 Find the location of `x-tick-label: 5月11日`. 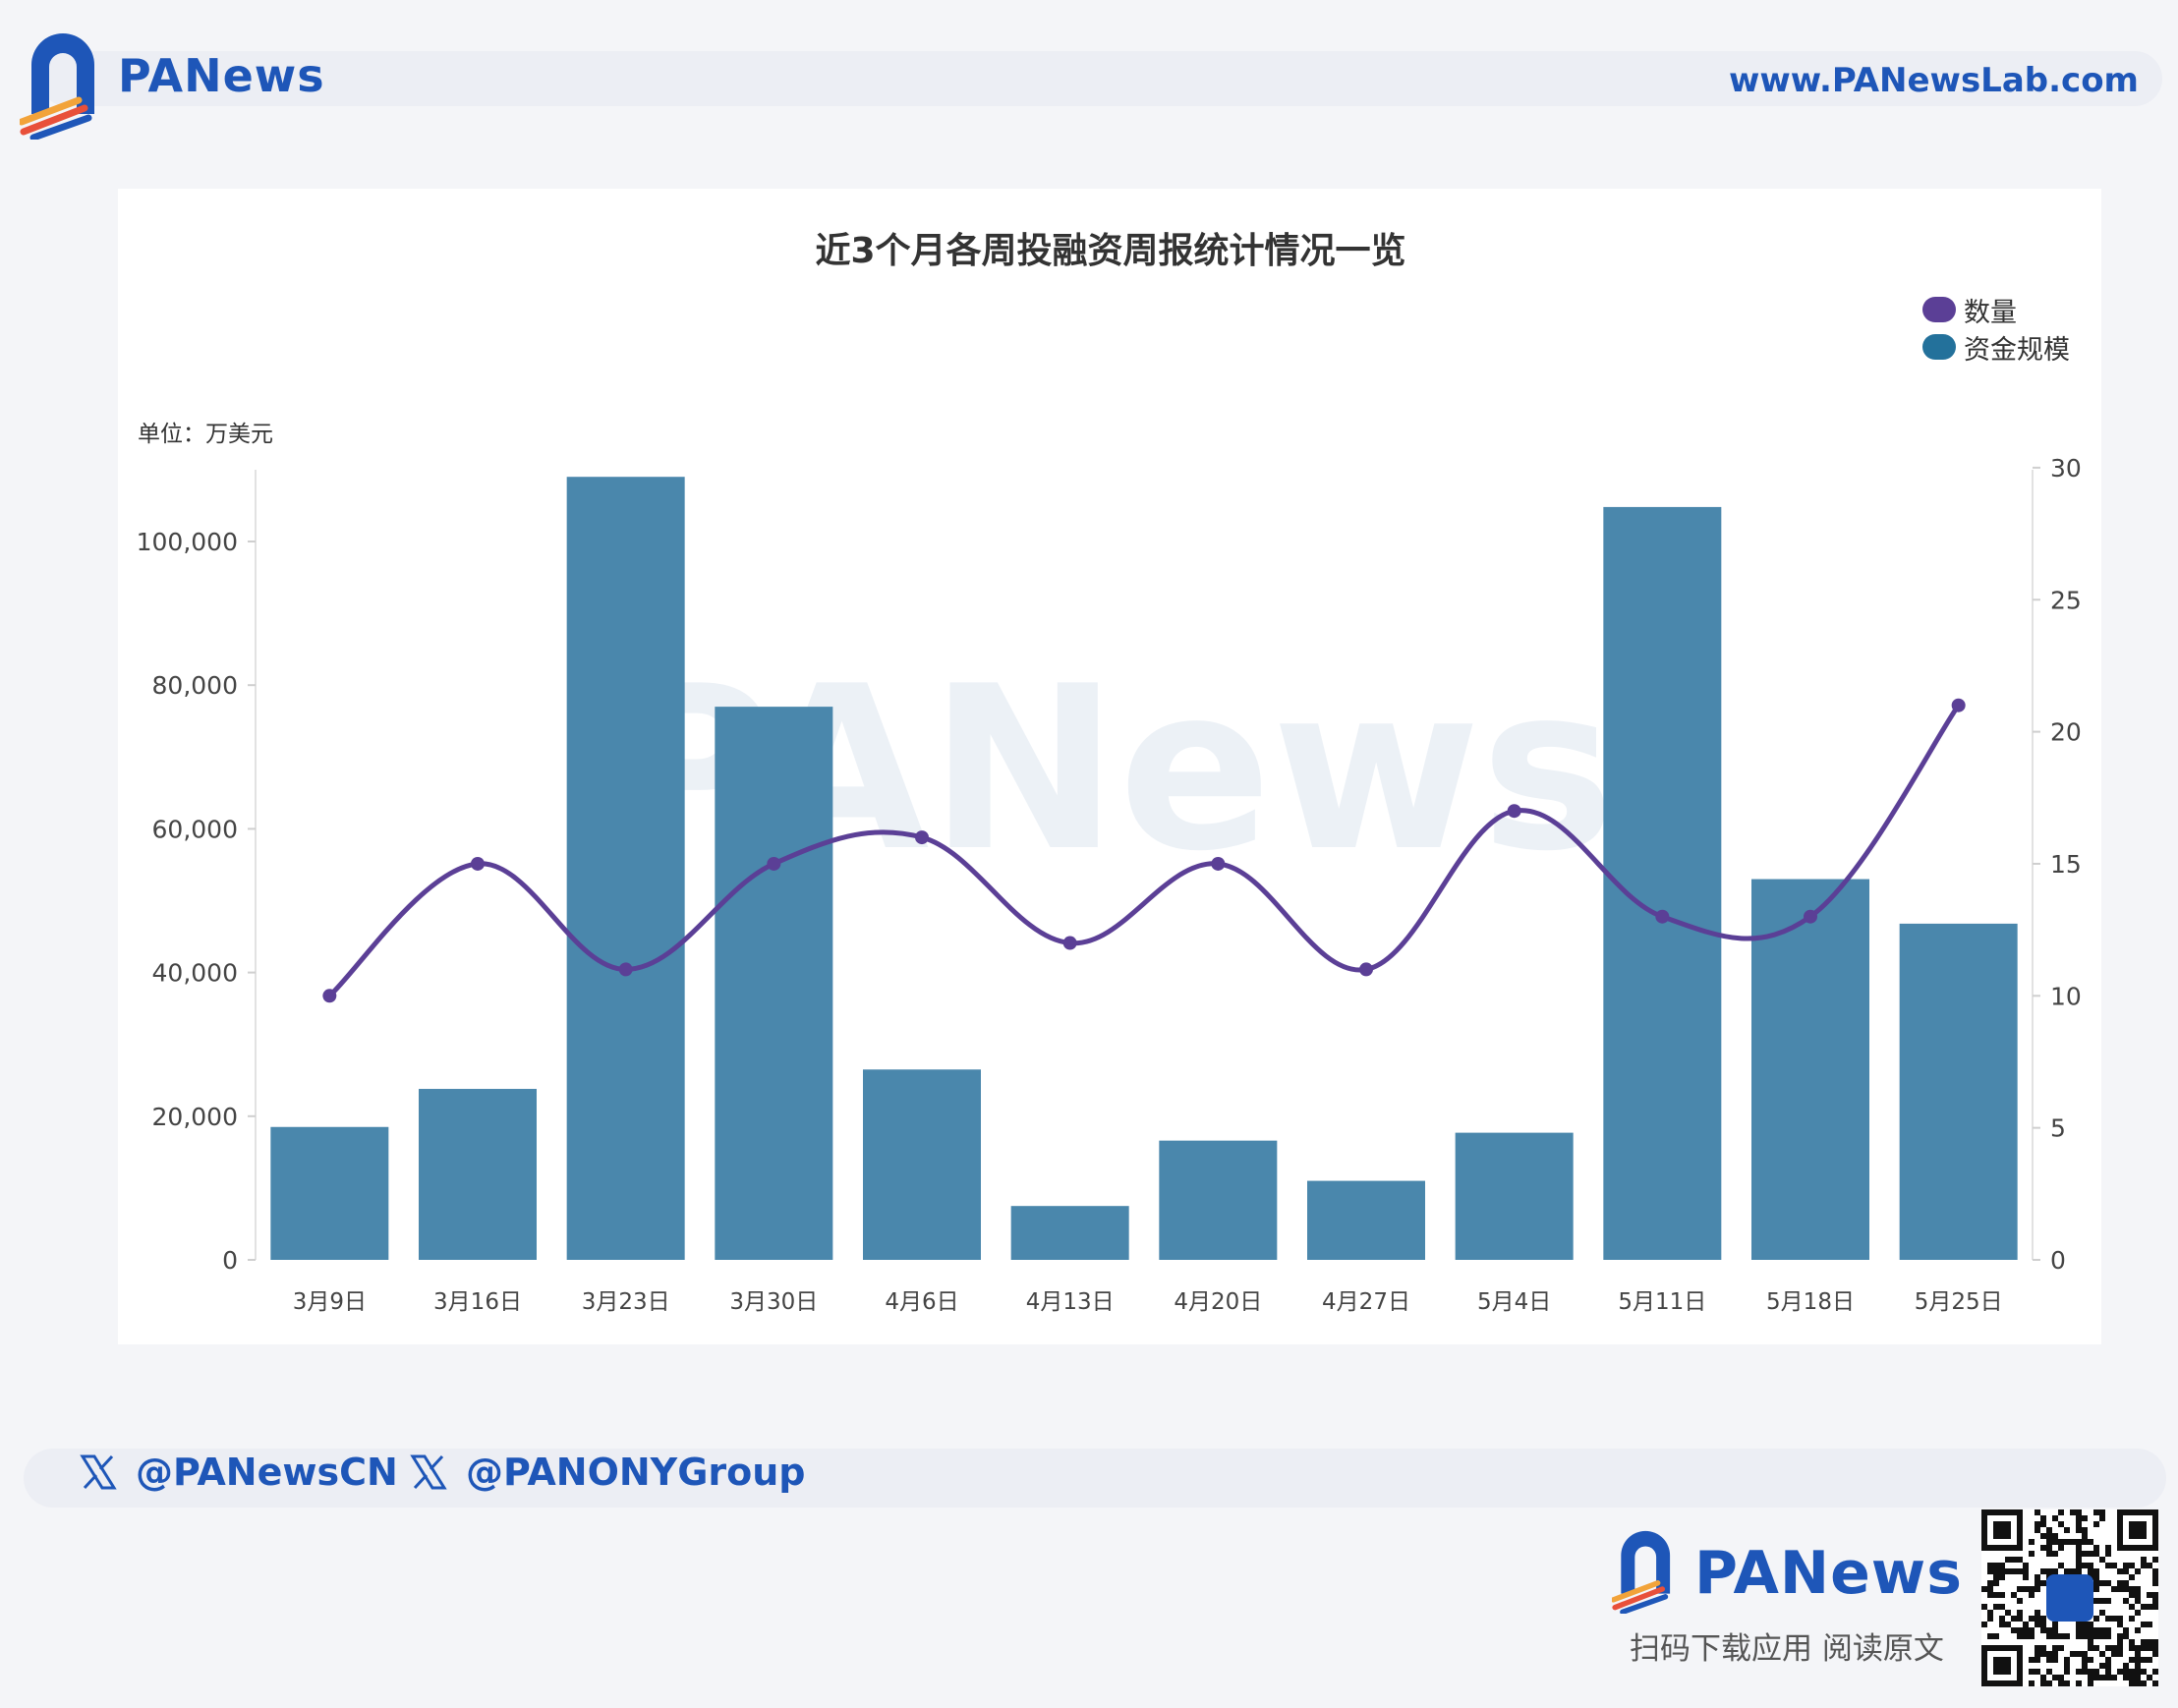

x-tick-label: 5月11日 is located at coordinates (1662, 1302).